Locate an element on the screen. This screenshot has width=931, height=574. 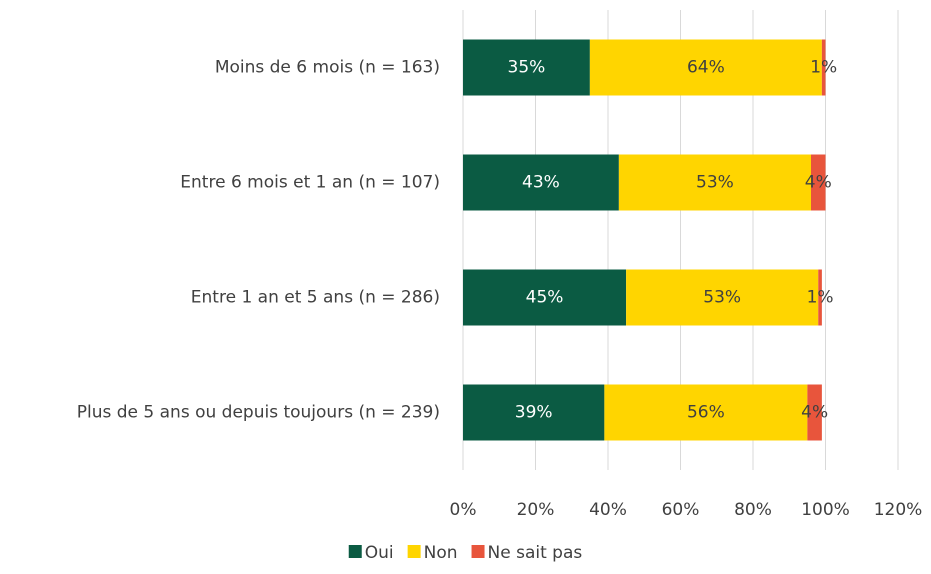
legend-label: Ne sait pas is located at coordinates (535, 553).